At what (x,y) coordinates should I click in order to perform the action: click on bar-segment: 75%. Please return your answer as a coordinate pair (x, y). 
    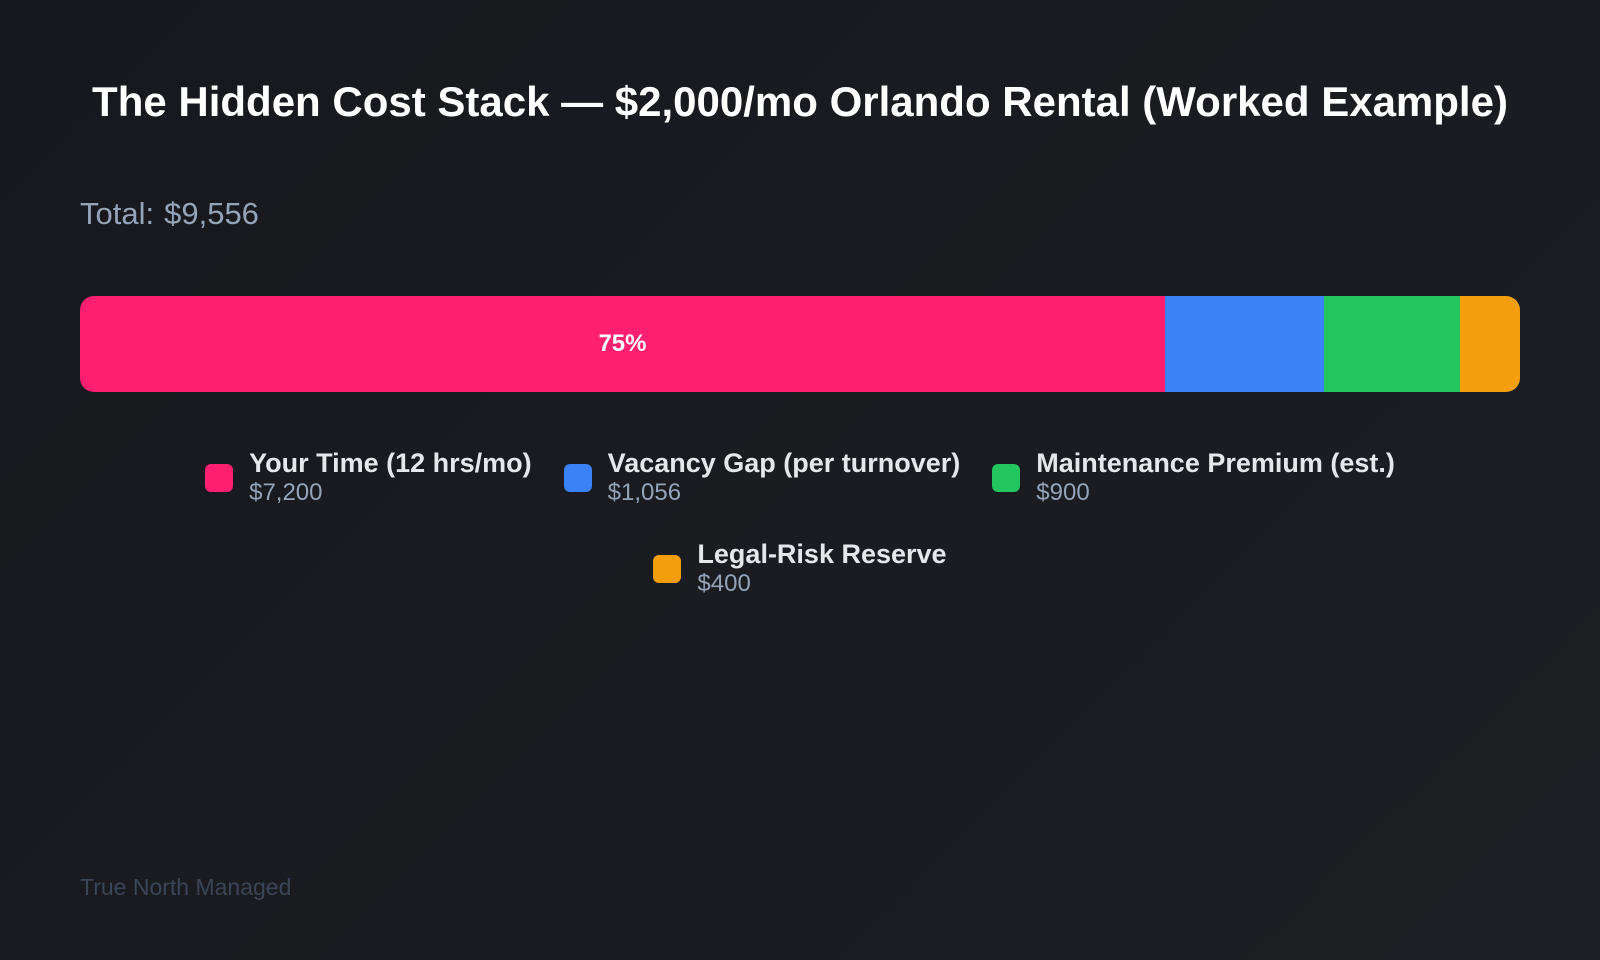
    Looking at the image, I should click on (622, 344).